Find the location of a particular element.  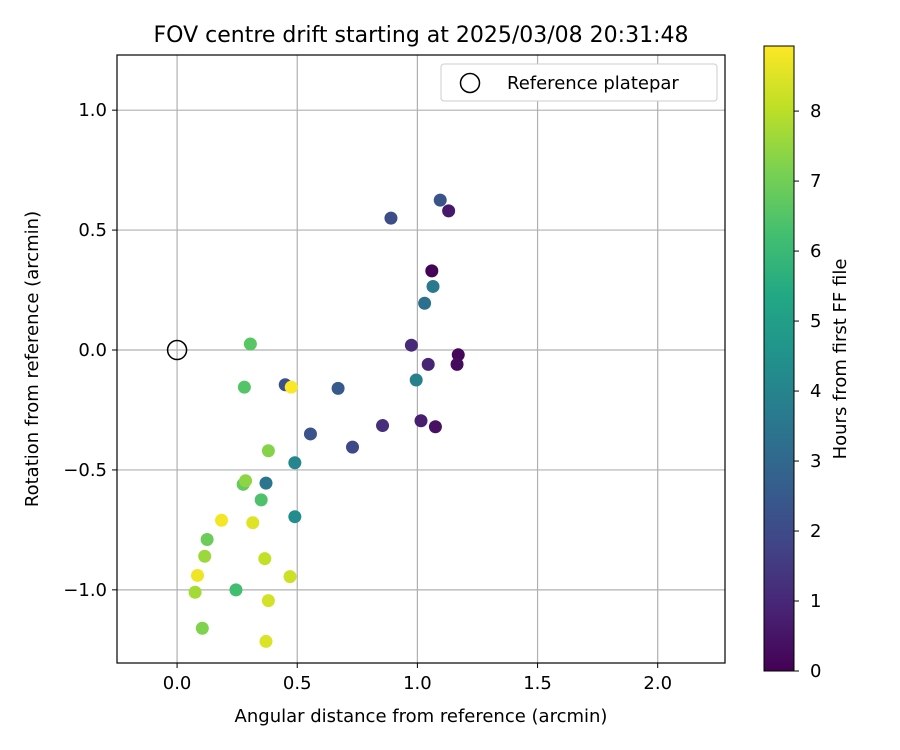

legend-label: Reference platepar is located at coordinates (593, 83).